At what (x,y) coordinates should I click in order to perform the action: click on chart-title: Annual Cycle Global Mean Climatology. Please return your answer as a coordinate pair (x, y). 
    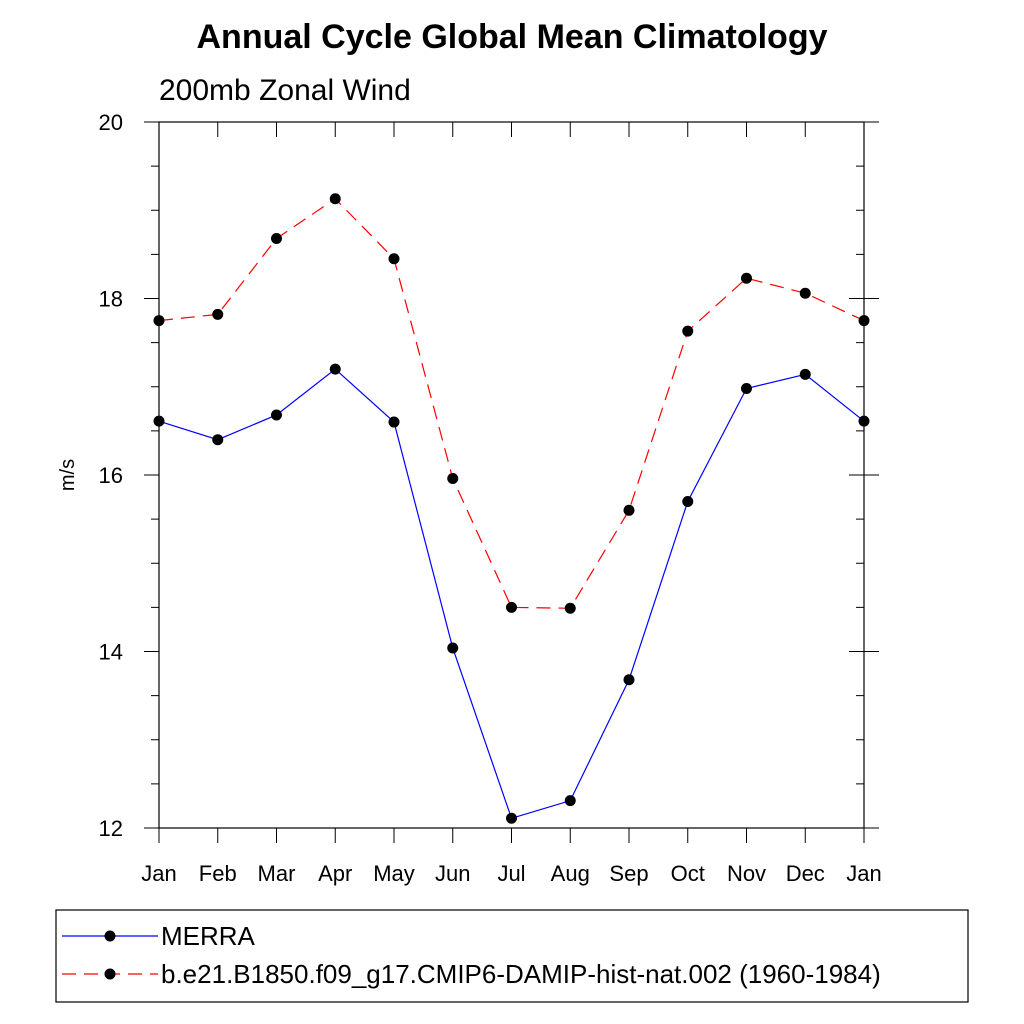
    Looking at the image, I should click on (512, 37).